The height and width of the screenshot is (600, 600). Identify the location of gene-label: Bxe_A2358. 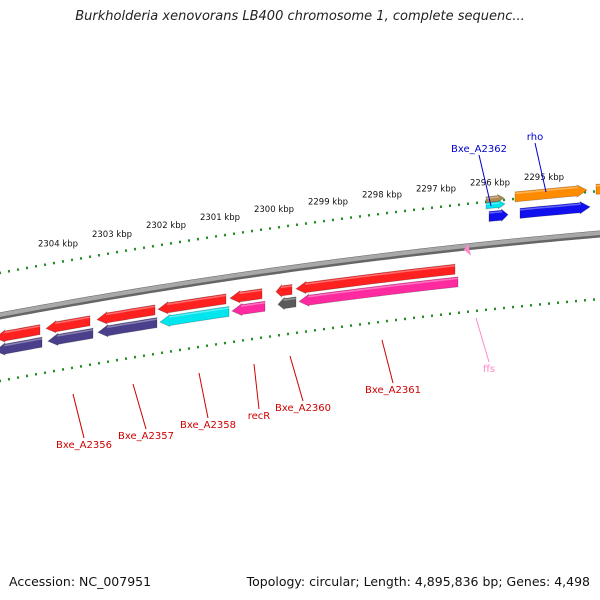
(208, 425).